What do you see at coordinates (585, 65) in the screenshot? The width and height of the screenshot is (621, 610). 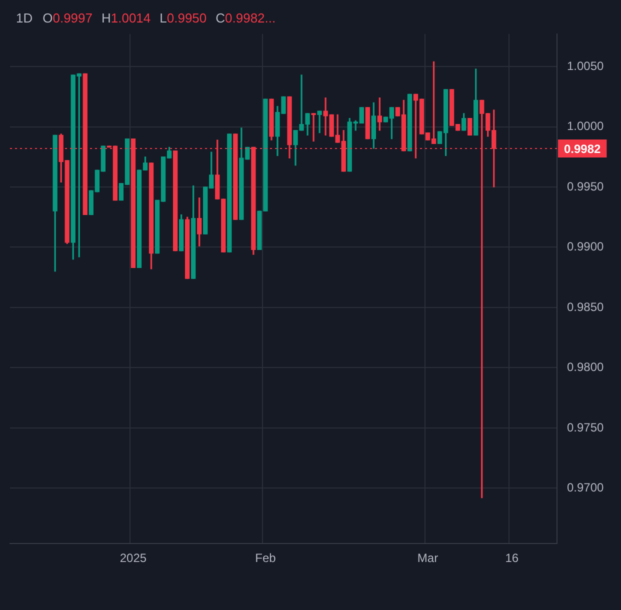 I see `y-tick-label: 1.0050` at bounding box center [585, 65].